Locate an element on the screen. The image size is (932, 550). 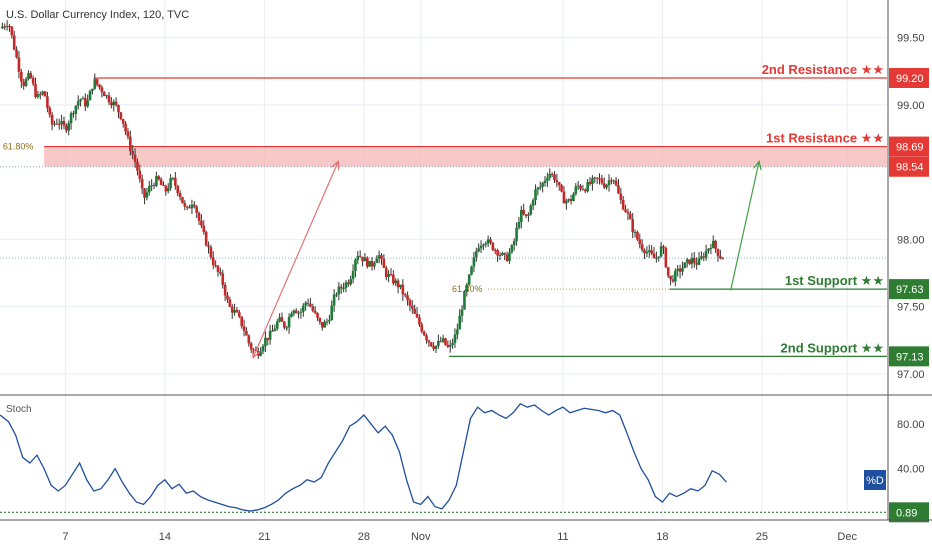
projection-arrow-line is located at coordinates (295, 259).